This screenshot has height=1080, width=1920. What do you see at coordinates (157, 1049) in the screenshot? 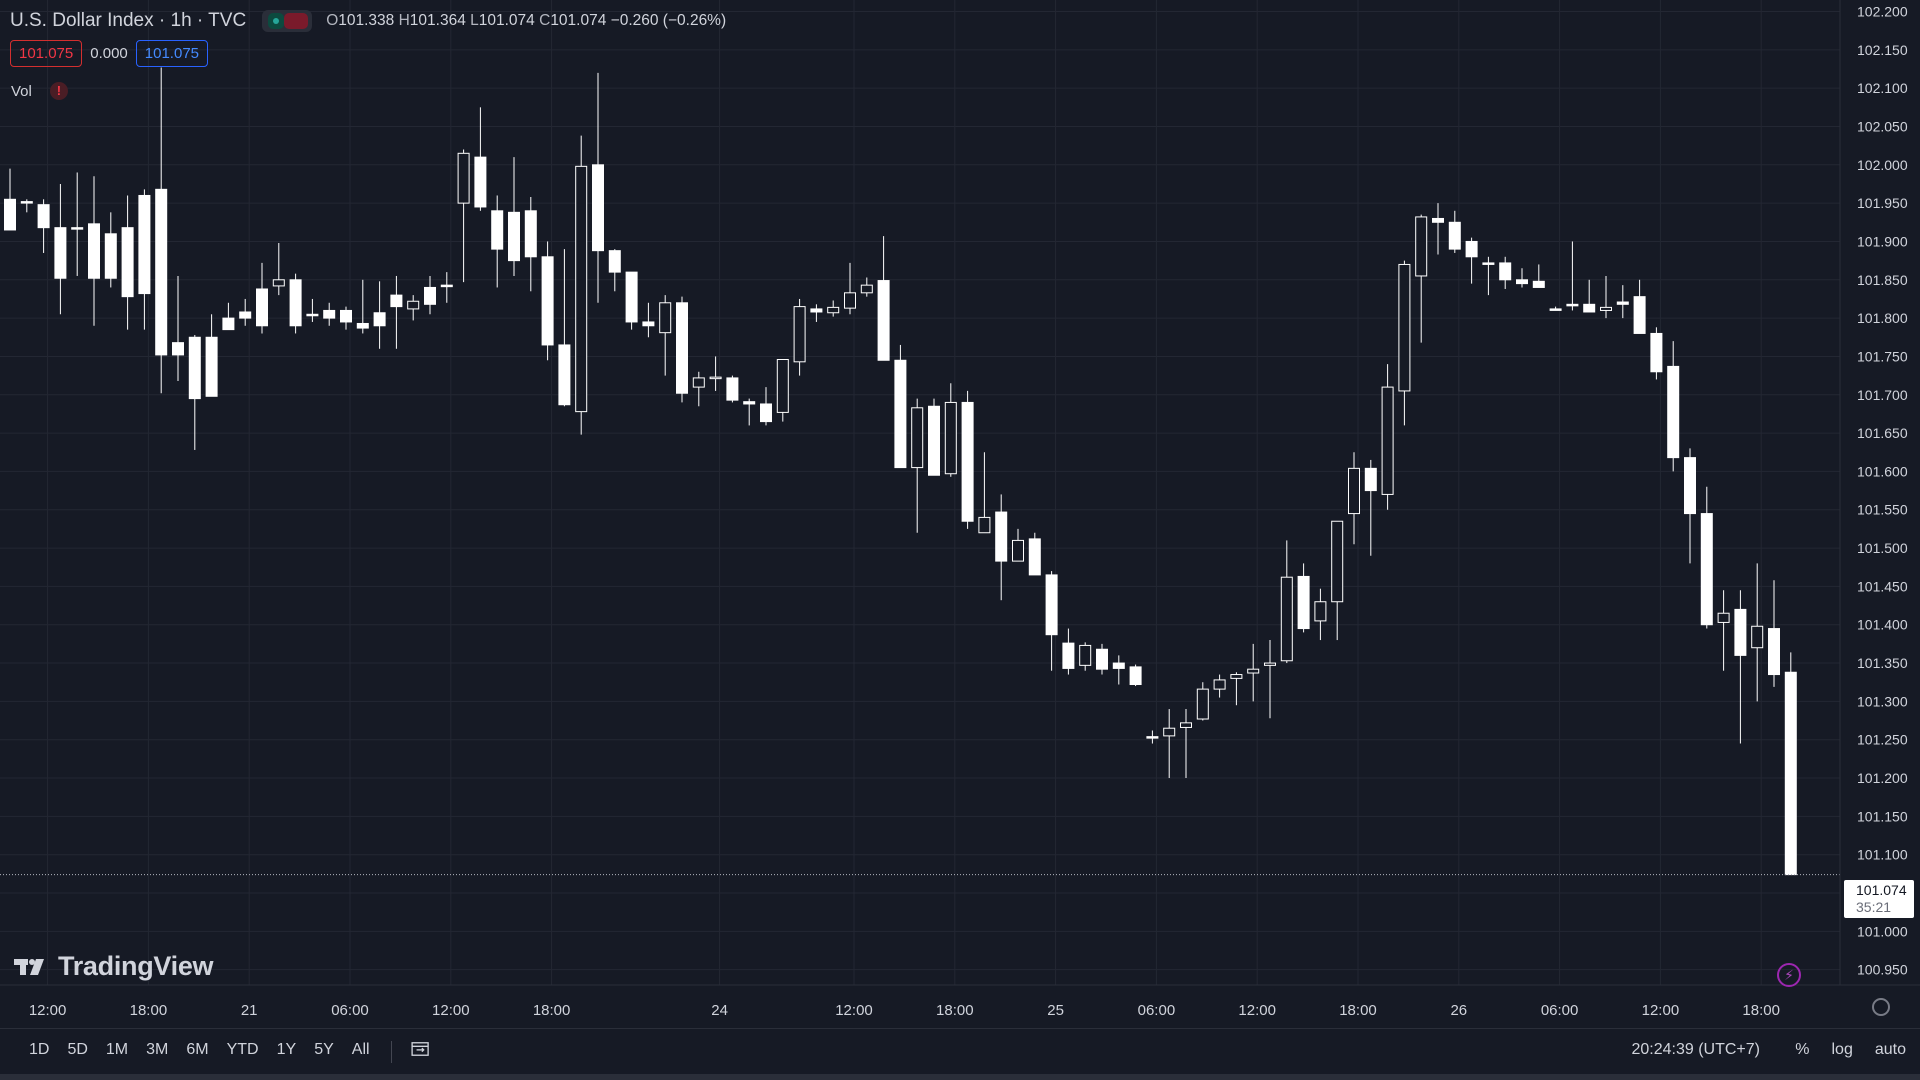
I see `range-3m: 3M` at bounding box center [157, 1049].